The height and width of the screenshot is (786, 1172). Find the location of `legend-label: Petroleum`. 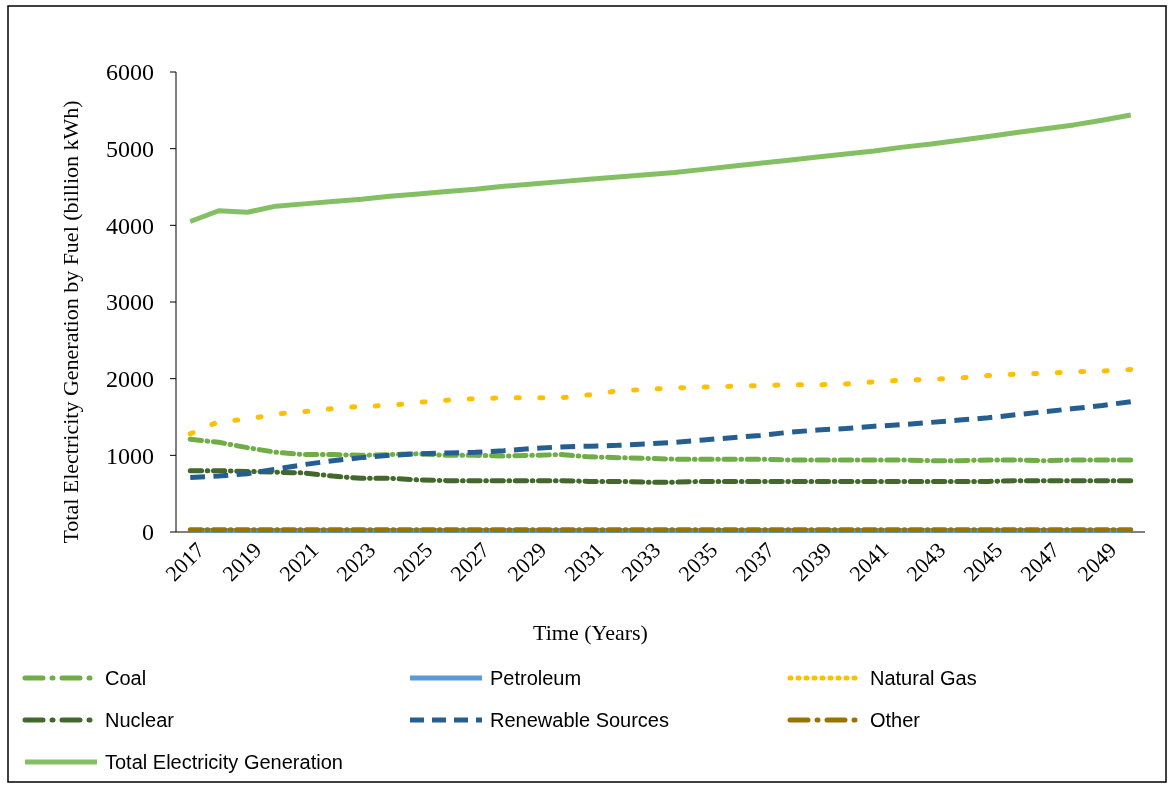

legend-label: Petroleum is located at coordinates (536, 678).